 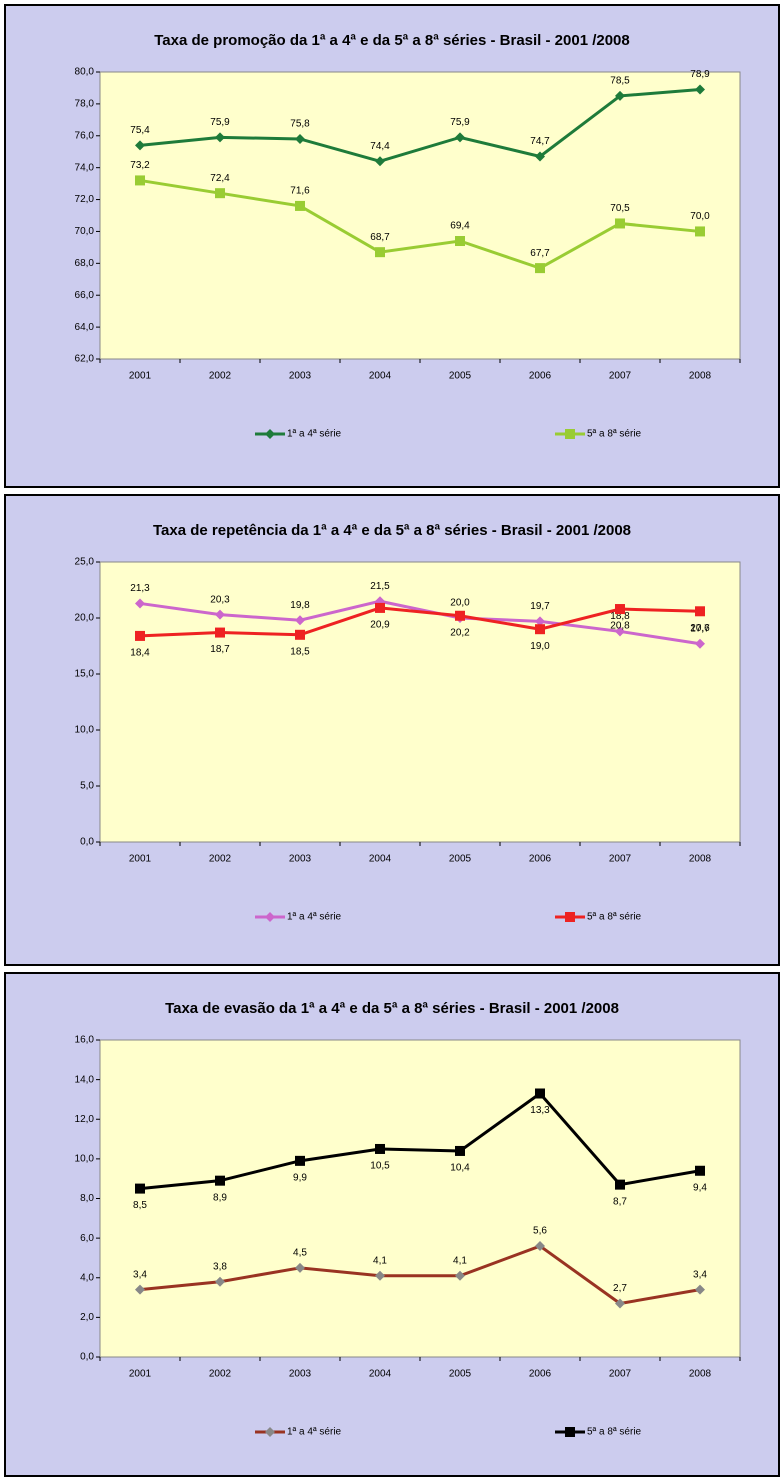 I want to click on data-label: 75,8, so click(x=300, y=124).